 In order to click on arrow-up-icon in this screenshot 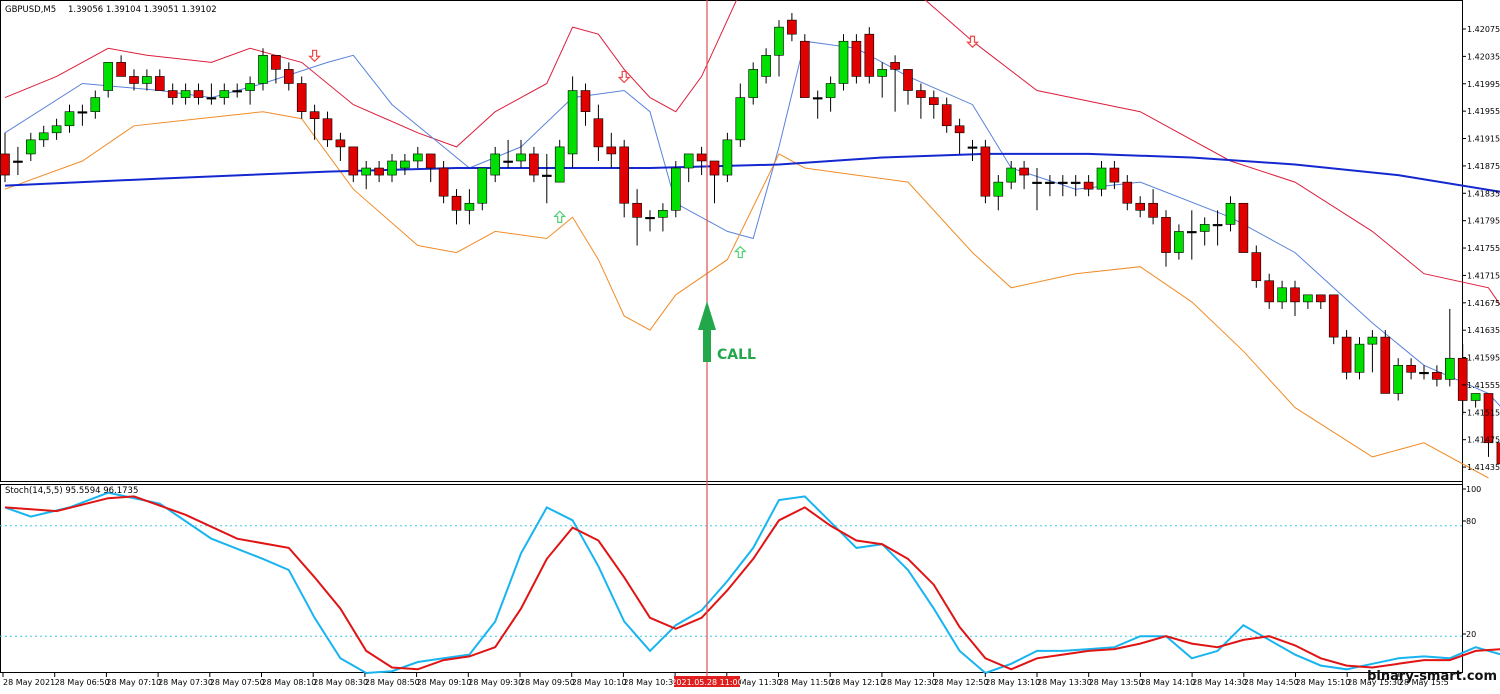, I will do `click(560, 216)`.